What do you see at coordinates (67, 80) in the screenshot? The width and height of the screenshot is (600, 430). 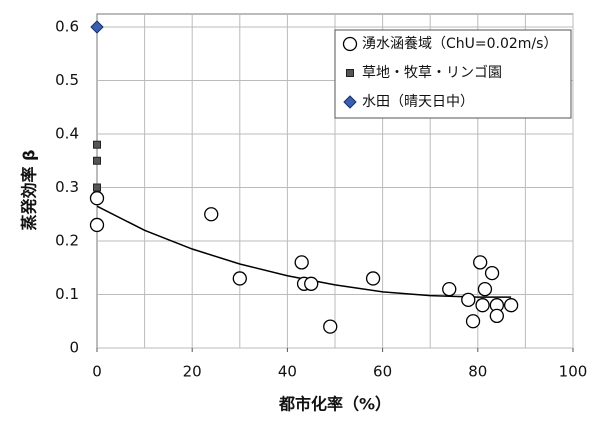 I see `y-tick-label: 0.5` at bounding box center [67, 80].